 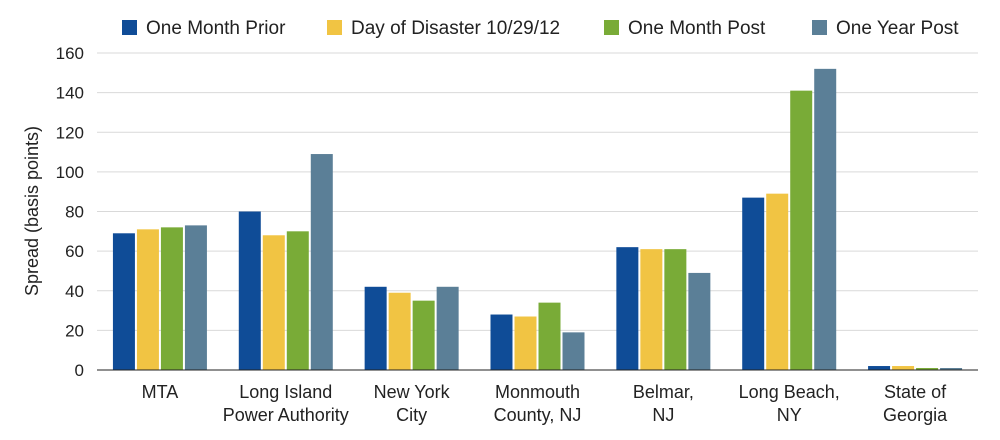 I want to click on x-tick-label-line: NJ, so click(x=663, y=415).